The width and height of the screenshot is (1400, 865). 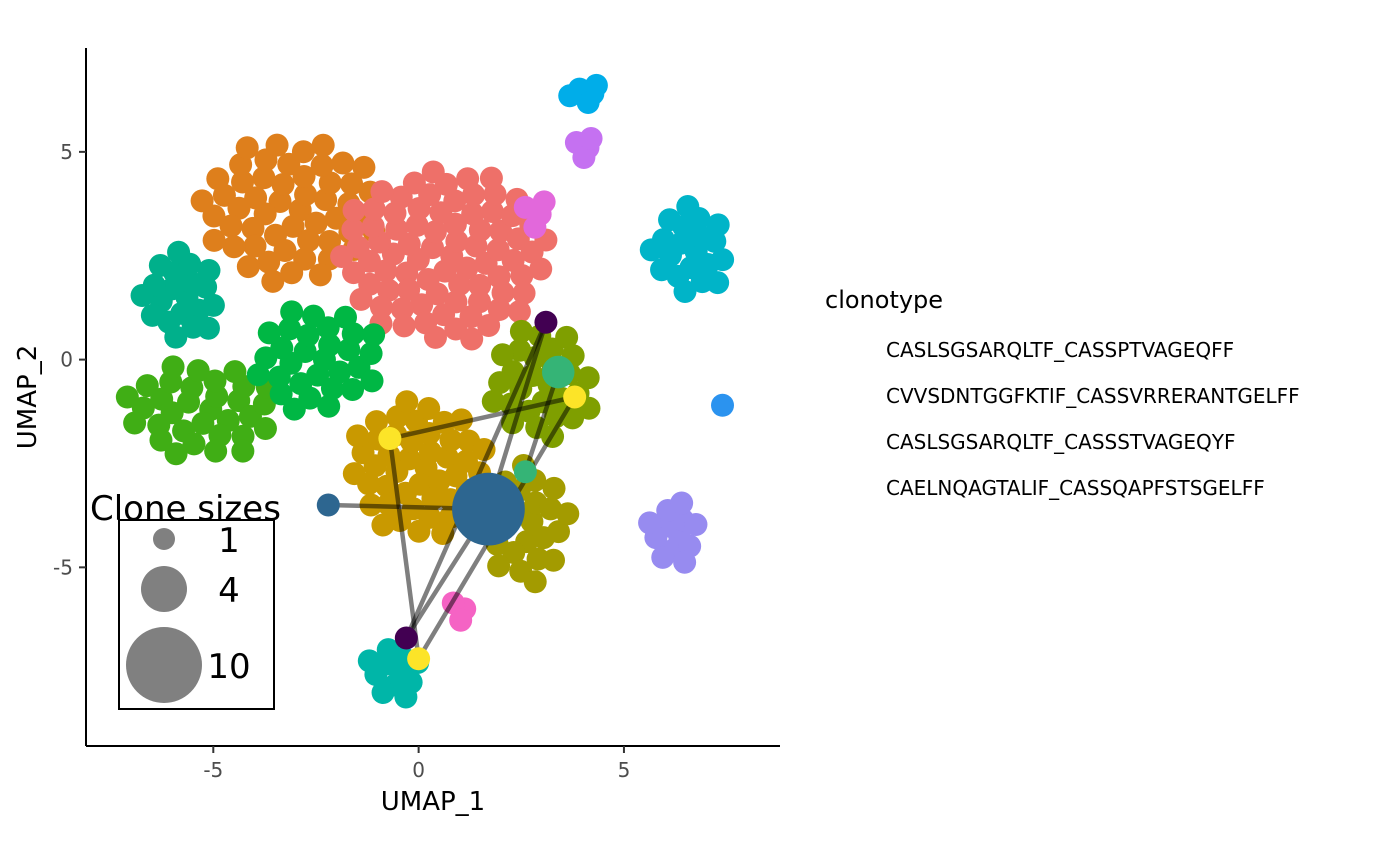 I want to click on y-tick-label: 0, so click(x=66, y=360).